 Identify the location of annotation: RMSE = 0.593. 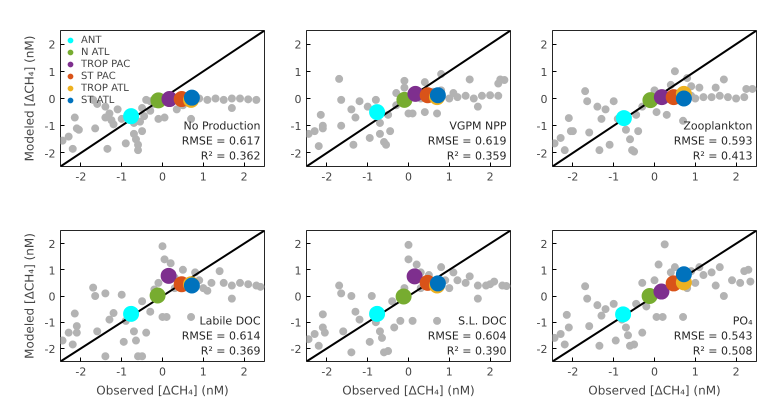
(713, 141).